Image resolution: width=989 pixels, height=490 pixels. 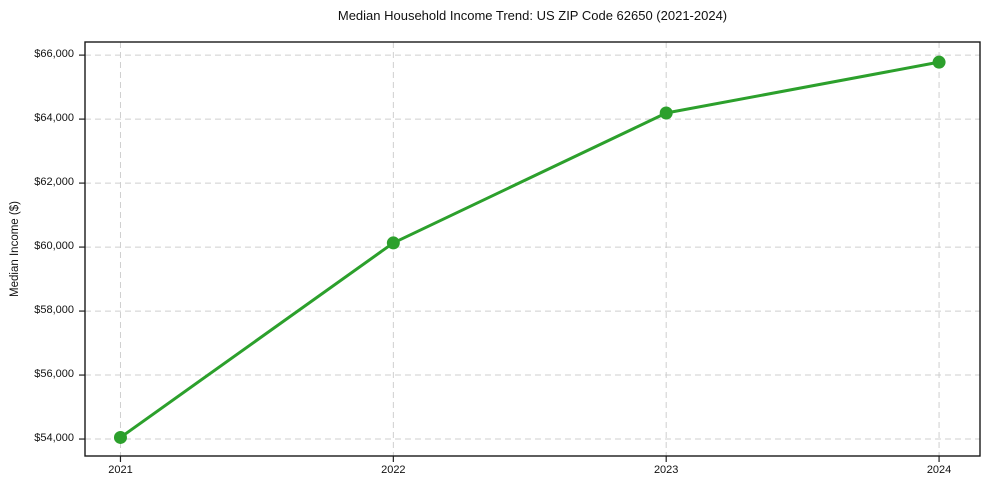 What do you see at coordinates (54, 246) in the screenshot?
I see `y-tick-label: $60,000` at bounding box center [54, 246].